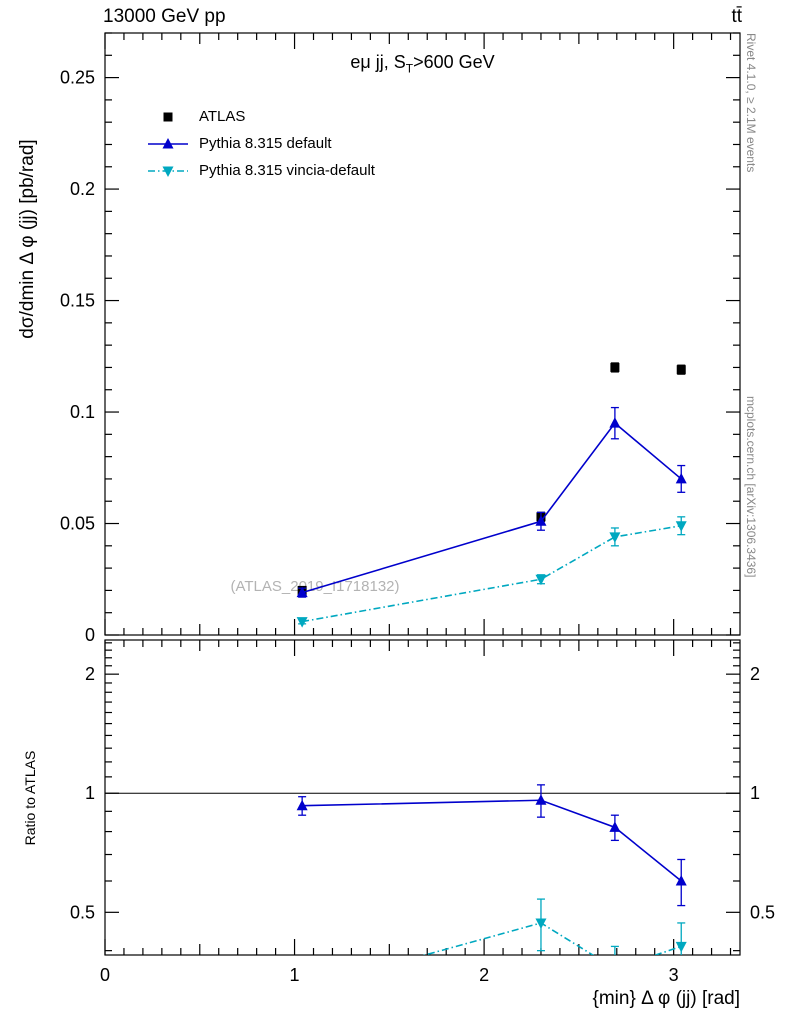 The width and height of the screenshot is (786, 1024). Describe the element at coordinates (315, 586) in the screenshot. I see `analysis-watermark: (ATLAS_2019_I1718132)` at that location.